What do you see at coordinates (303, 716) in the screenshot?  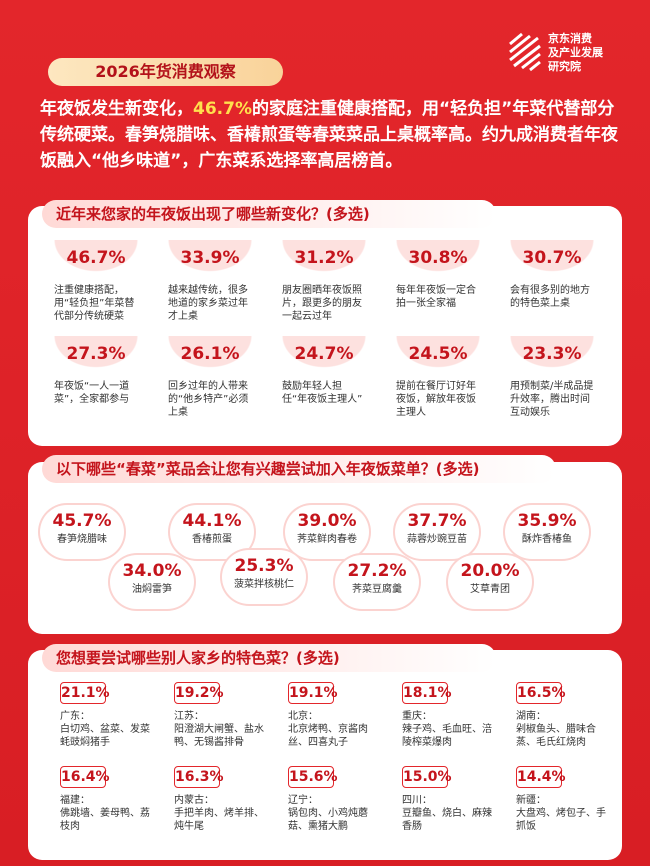 I see `region: 北京：` at bounding box center [303, 716].